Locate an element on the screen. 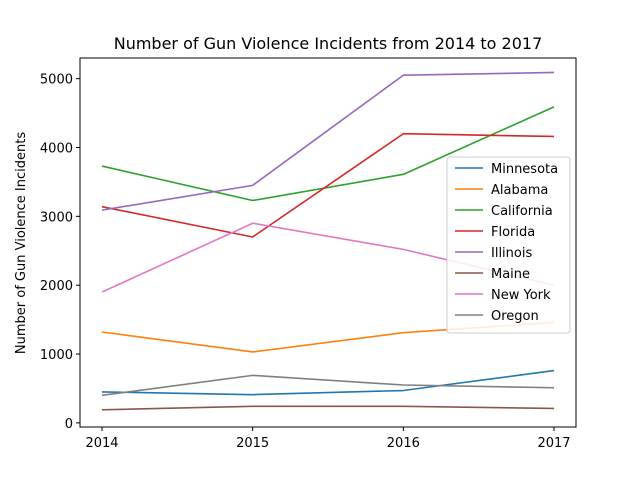 This screenshot has height=480, width=640. y-tick-label: 5000 is located at coordinates (56, 80).